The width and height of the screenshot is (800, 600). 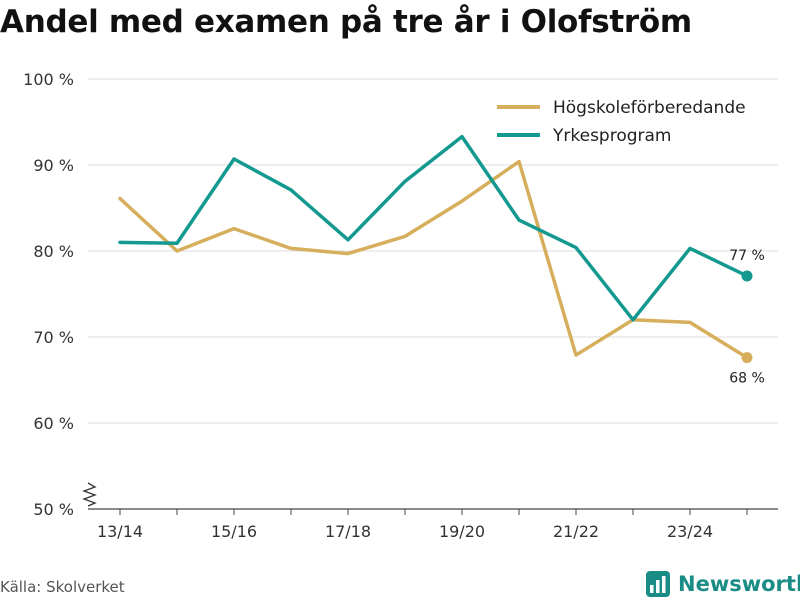 What do you see at coordinates (649, 108) in the screenshot?
I see `legend-label: Högskoleförberedande` at bounding box center [649, 108].